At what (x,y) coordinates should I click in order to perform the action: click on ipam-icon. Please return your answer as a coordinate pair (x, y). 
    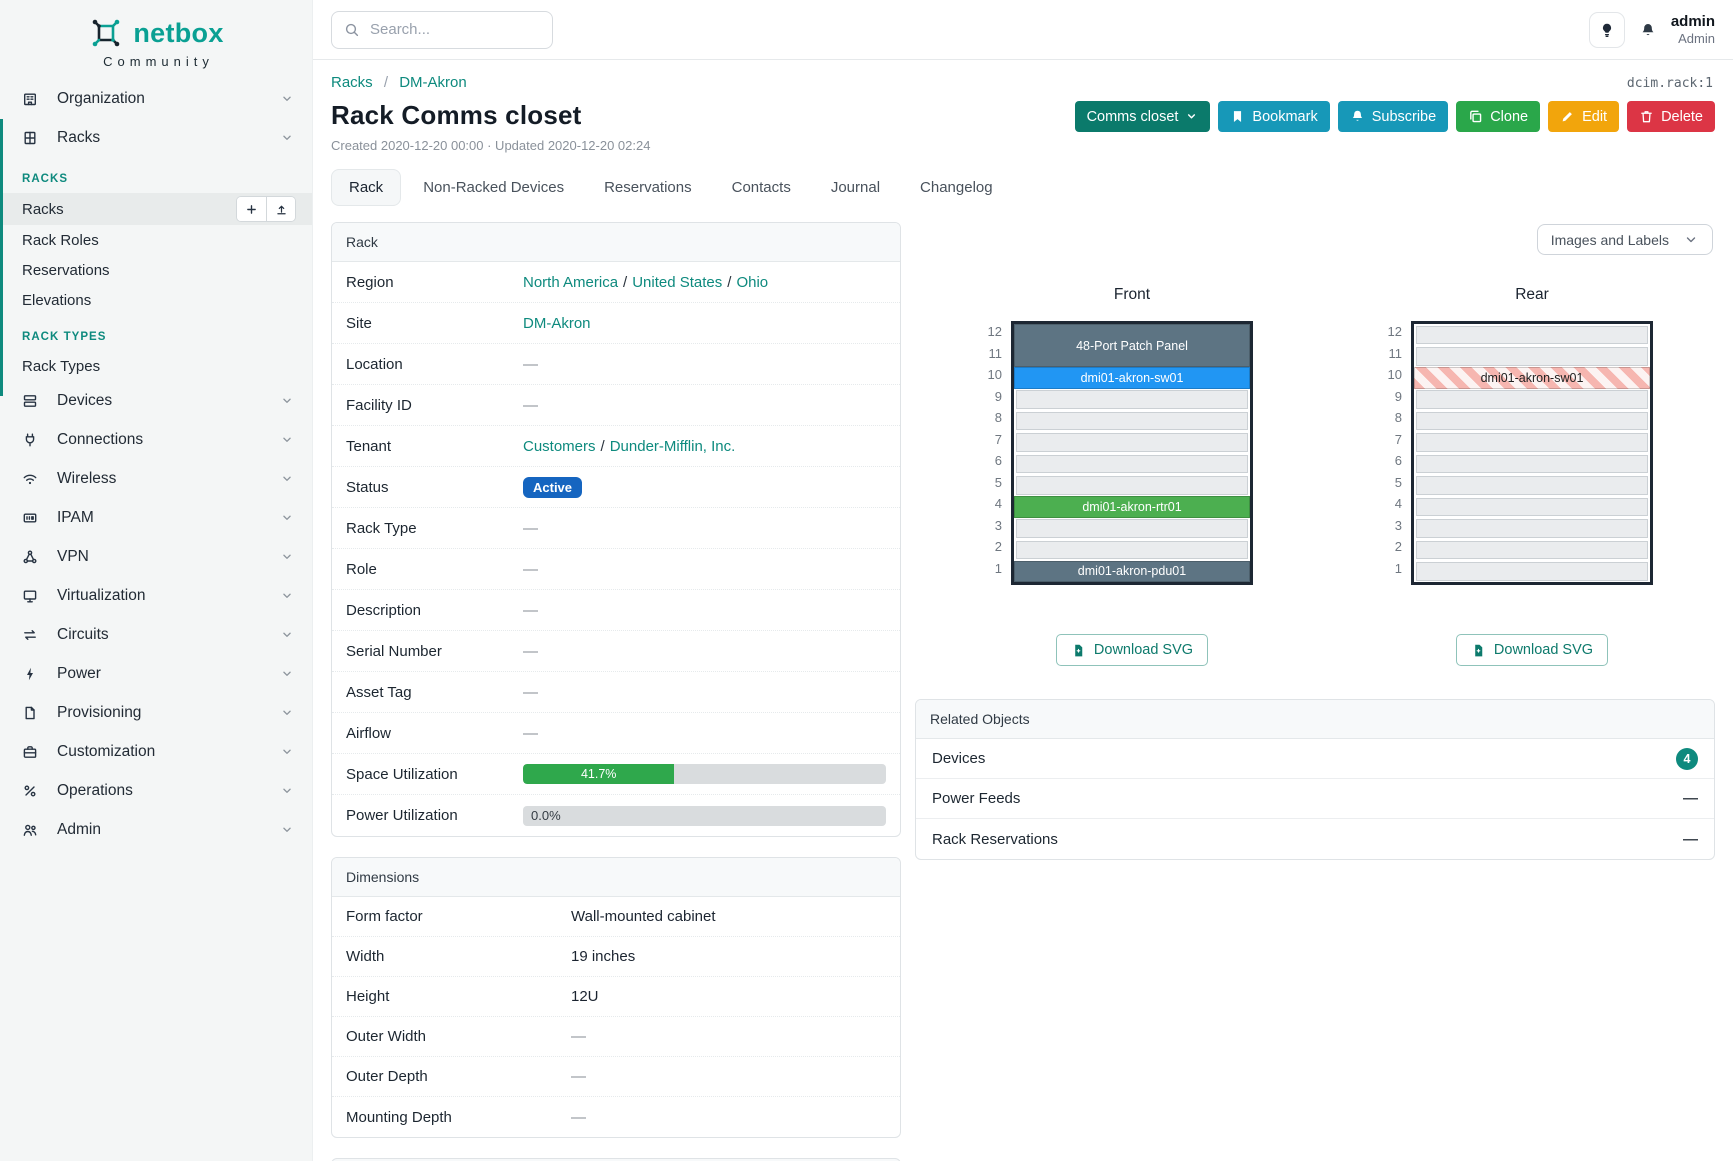
    Looking at the image, I should click on (31, 518).